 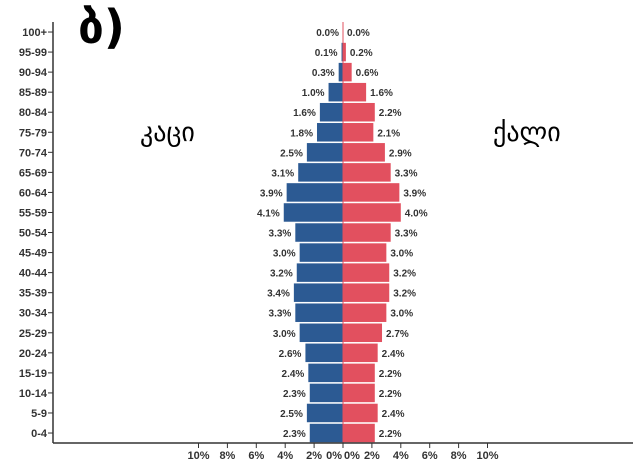 What do you see at coordinates (326, 53) in the screenshot?
I see `male-value-label: 0.1%` at bounding box center [326, 53].